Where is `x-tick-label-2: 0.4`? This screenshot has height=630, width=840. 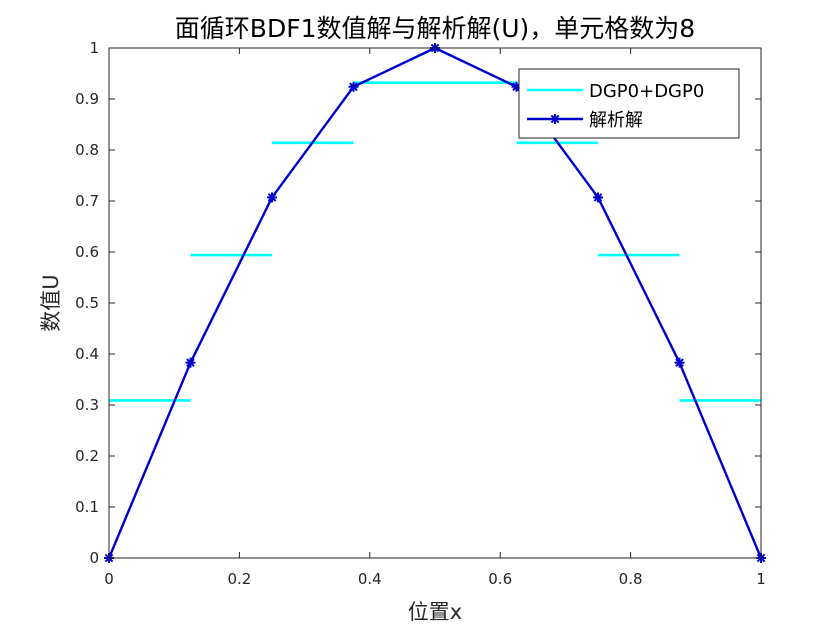 x-tick-label-2: 0.4 is located at coordinates (370, 579).